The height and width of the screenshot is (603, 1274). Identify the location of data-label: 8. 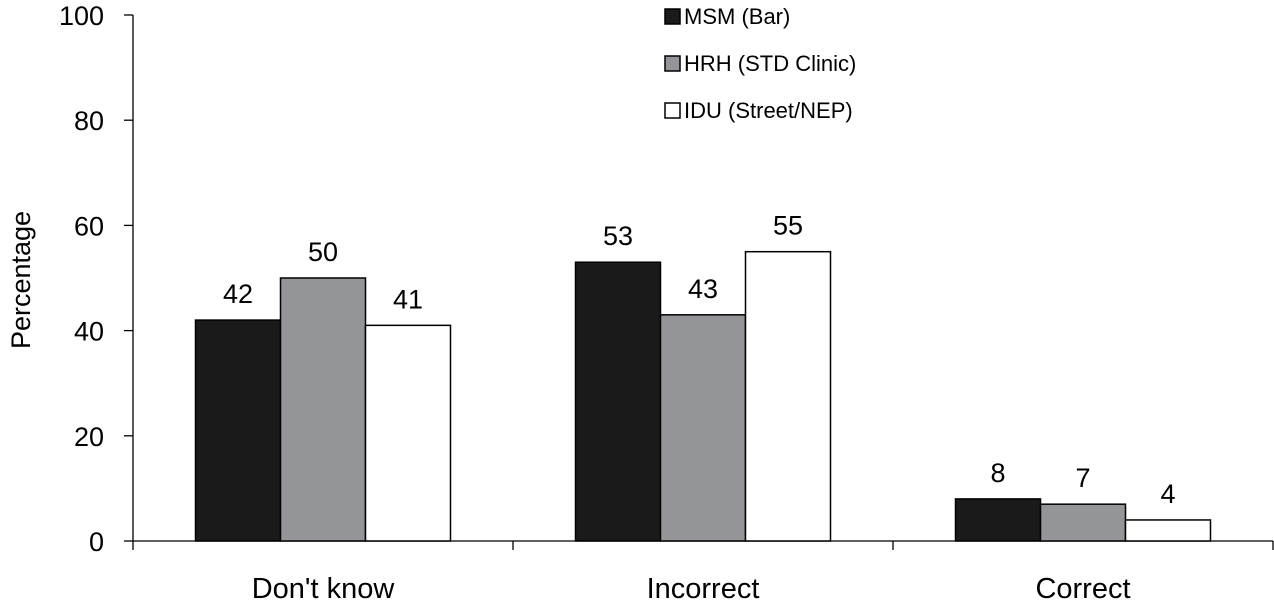
(997, 473).